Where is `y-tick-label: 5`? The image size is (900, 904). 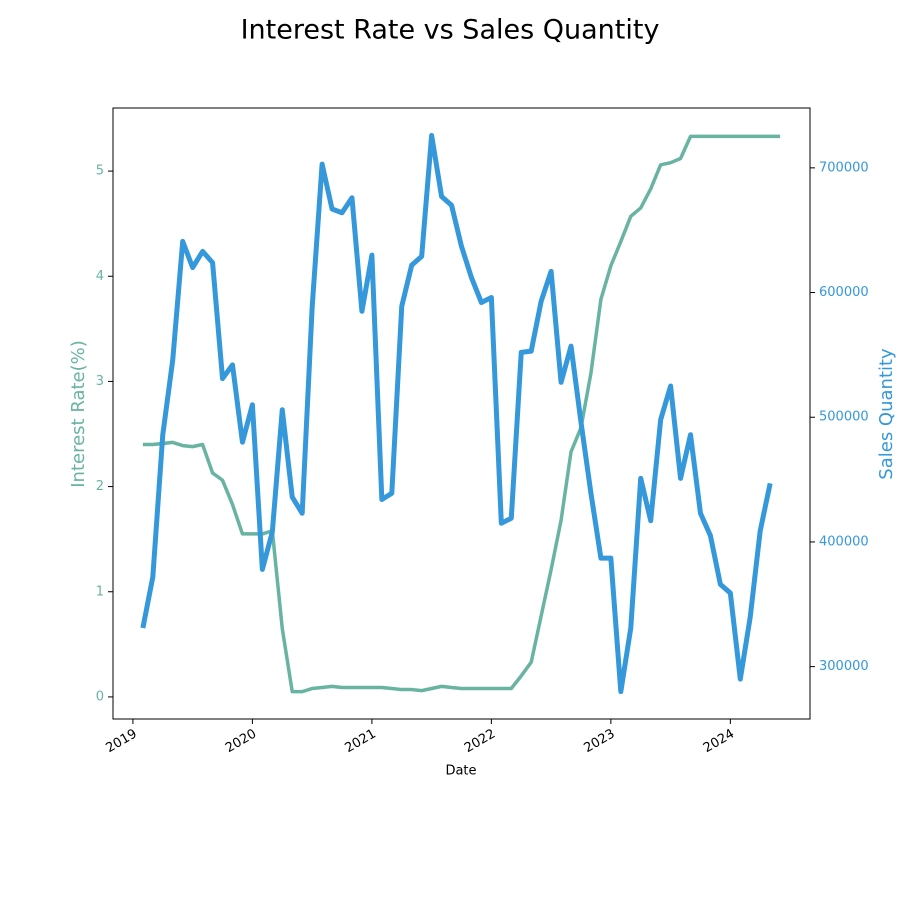
y-tick-label: 5 is located at coordinates (100, 171).